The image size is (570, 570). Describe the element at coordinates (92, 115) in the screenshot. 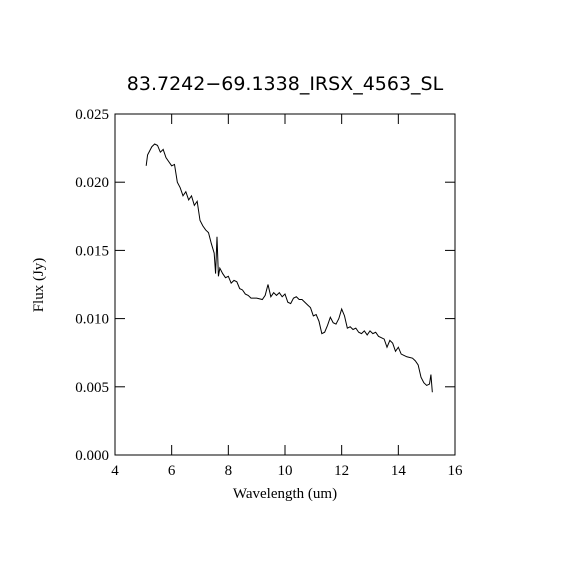

I see `y-tick-label: 0.025` at that location.